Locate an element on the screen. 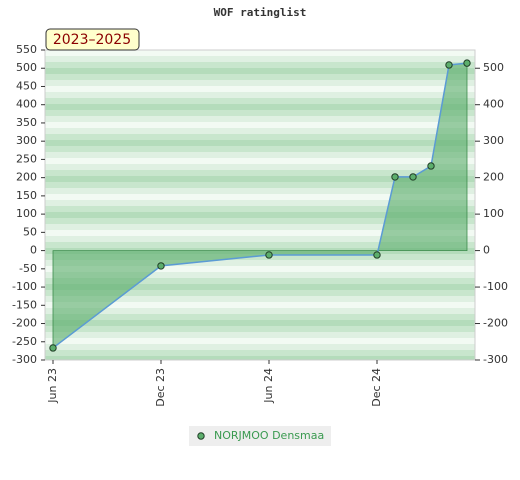 The width and height of the screenshot is (520, 480). legend-box is located at coordinates (260, 436).